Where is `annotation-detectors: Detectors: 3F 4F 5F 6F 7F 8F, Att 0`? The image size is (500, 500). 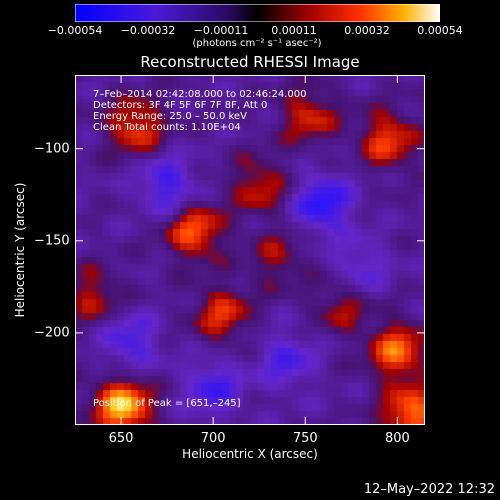 annotation-detectors: Detectors: 3F 4F 5F 6F 7F 8F, Att 0 is located at coordinates (180, 105).